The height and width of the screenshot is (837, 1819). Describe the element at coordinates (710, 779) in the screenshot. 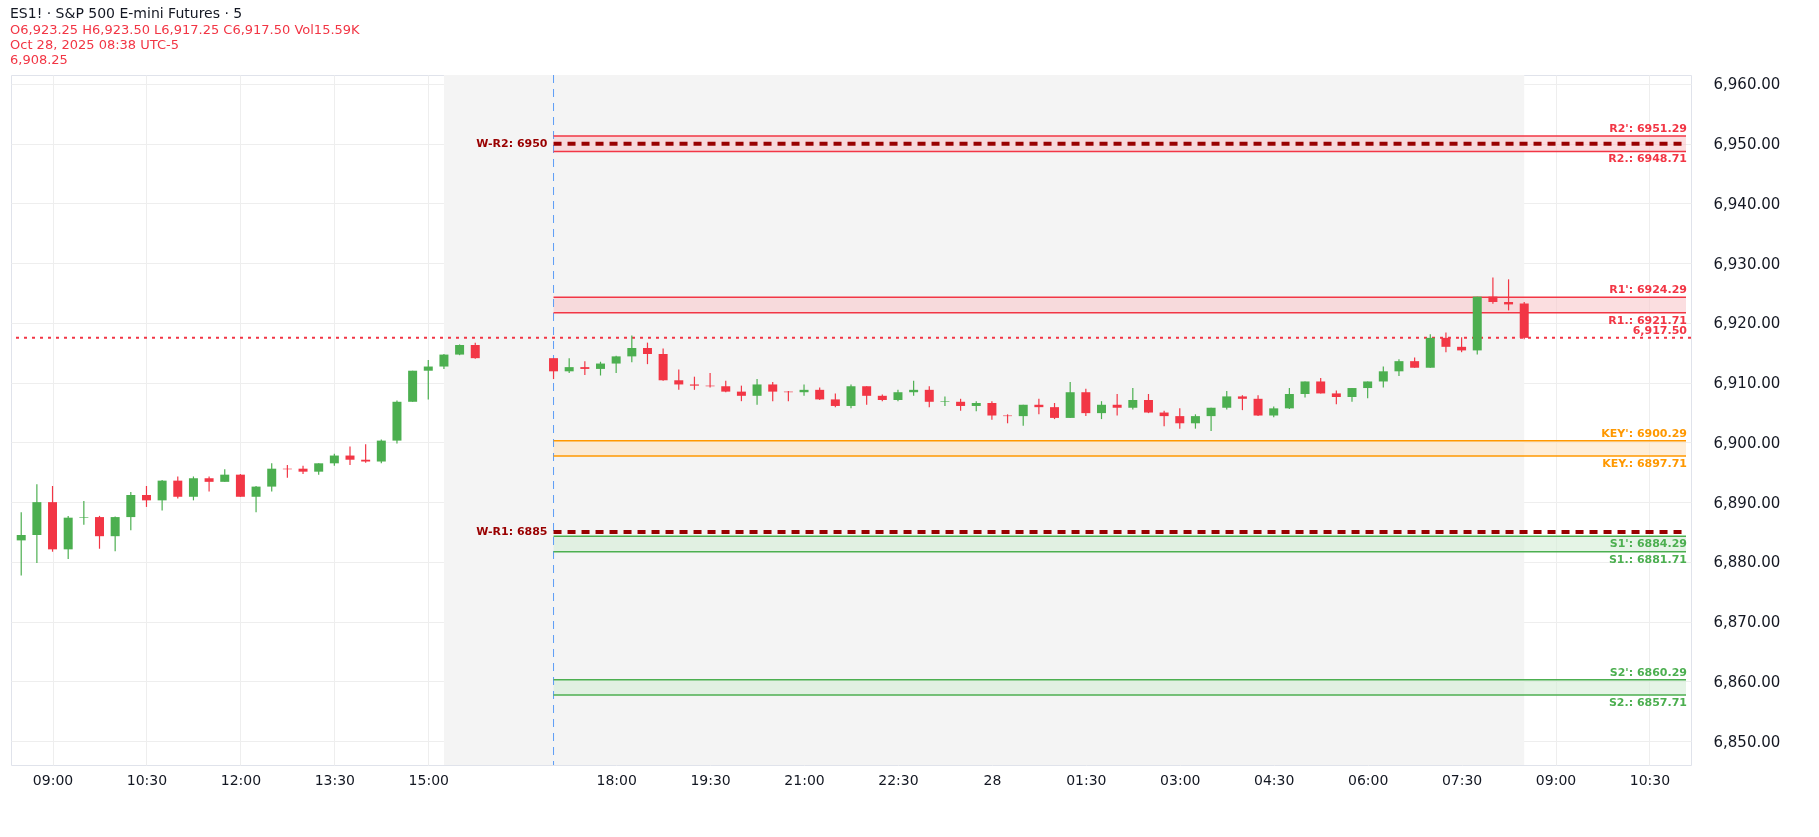

I see `x-tick-label: 19:30` at that location.